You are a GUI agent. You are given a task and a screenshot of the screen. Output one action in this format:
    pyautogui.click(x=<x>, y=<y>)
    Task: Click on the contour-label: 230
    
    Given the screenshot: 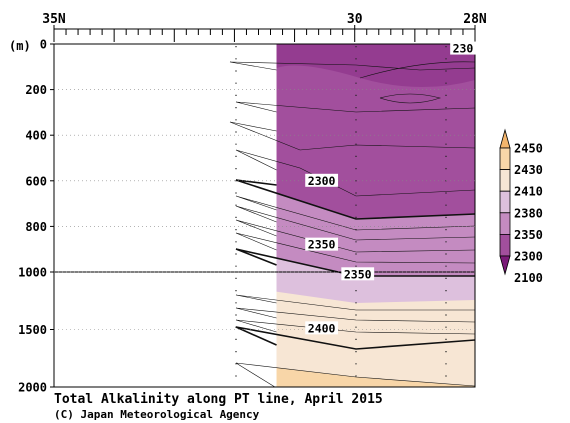 What is the action you would take?
    pyautogui.click(x=463, y=49)
    